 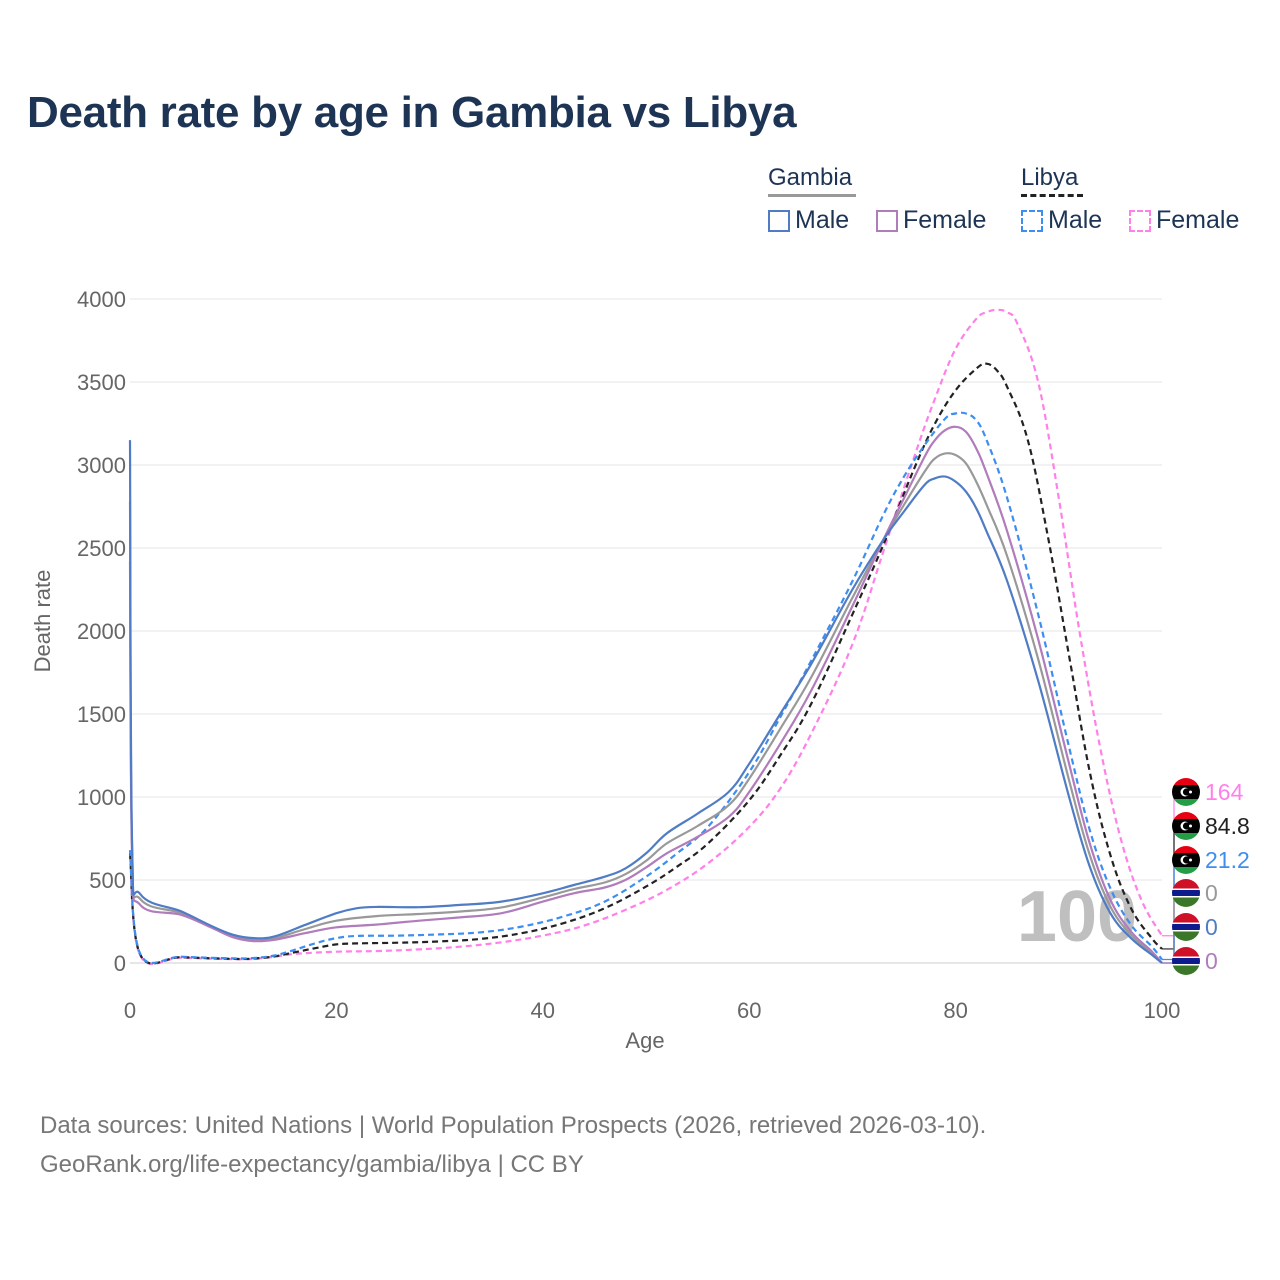 I want to click on x-tick-label: 0, so click(x=130, y=1010).